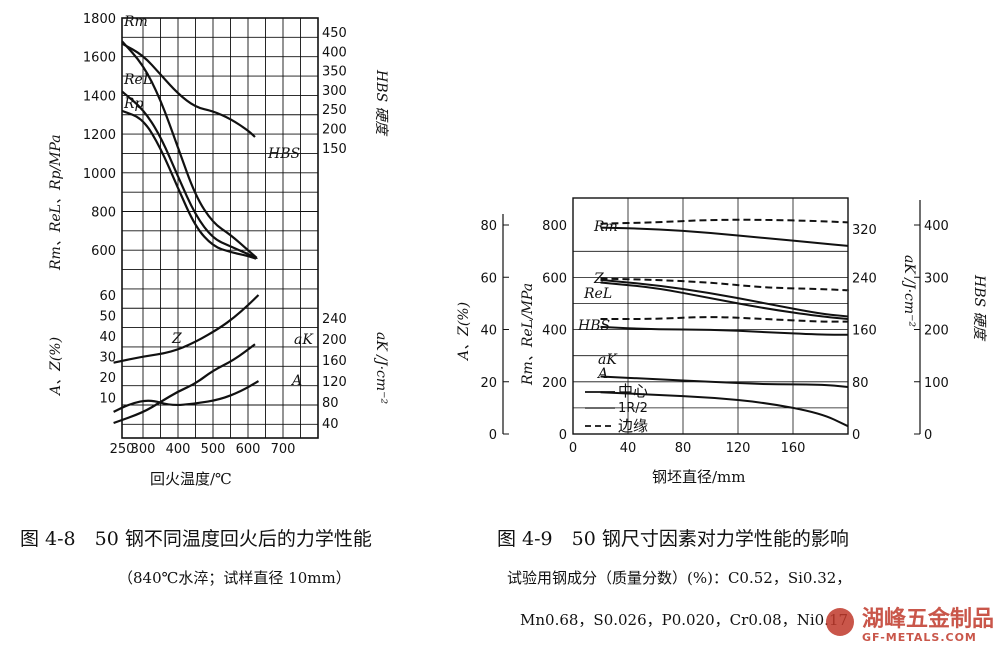  I want to click on fig9-tick-ak: 320, so click(864, 230).